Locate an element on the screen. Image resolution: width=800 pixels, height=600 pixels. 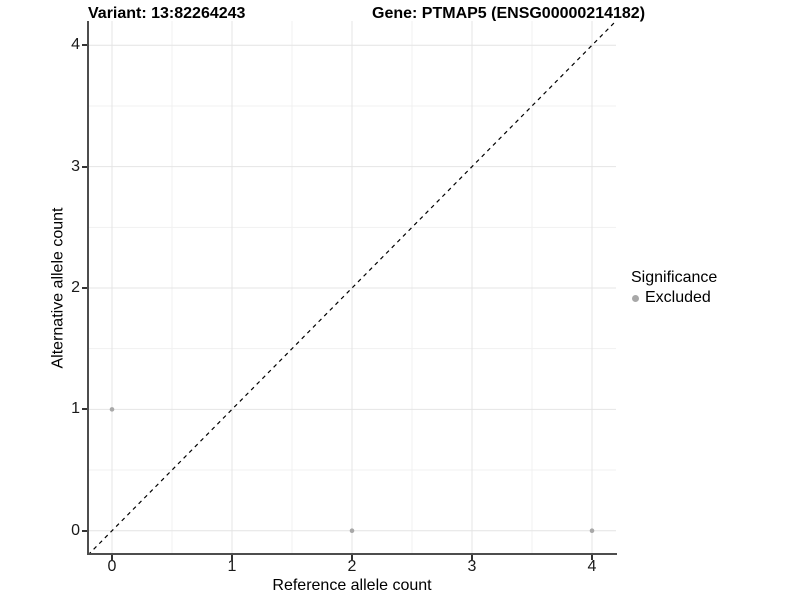
x-tick-label: 4 is located at coordinates (592, 566).